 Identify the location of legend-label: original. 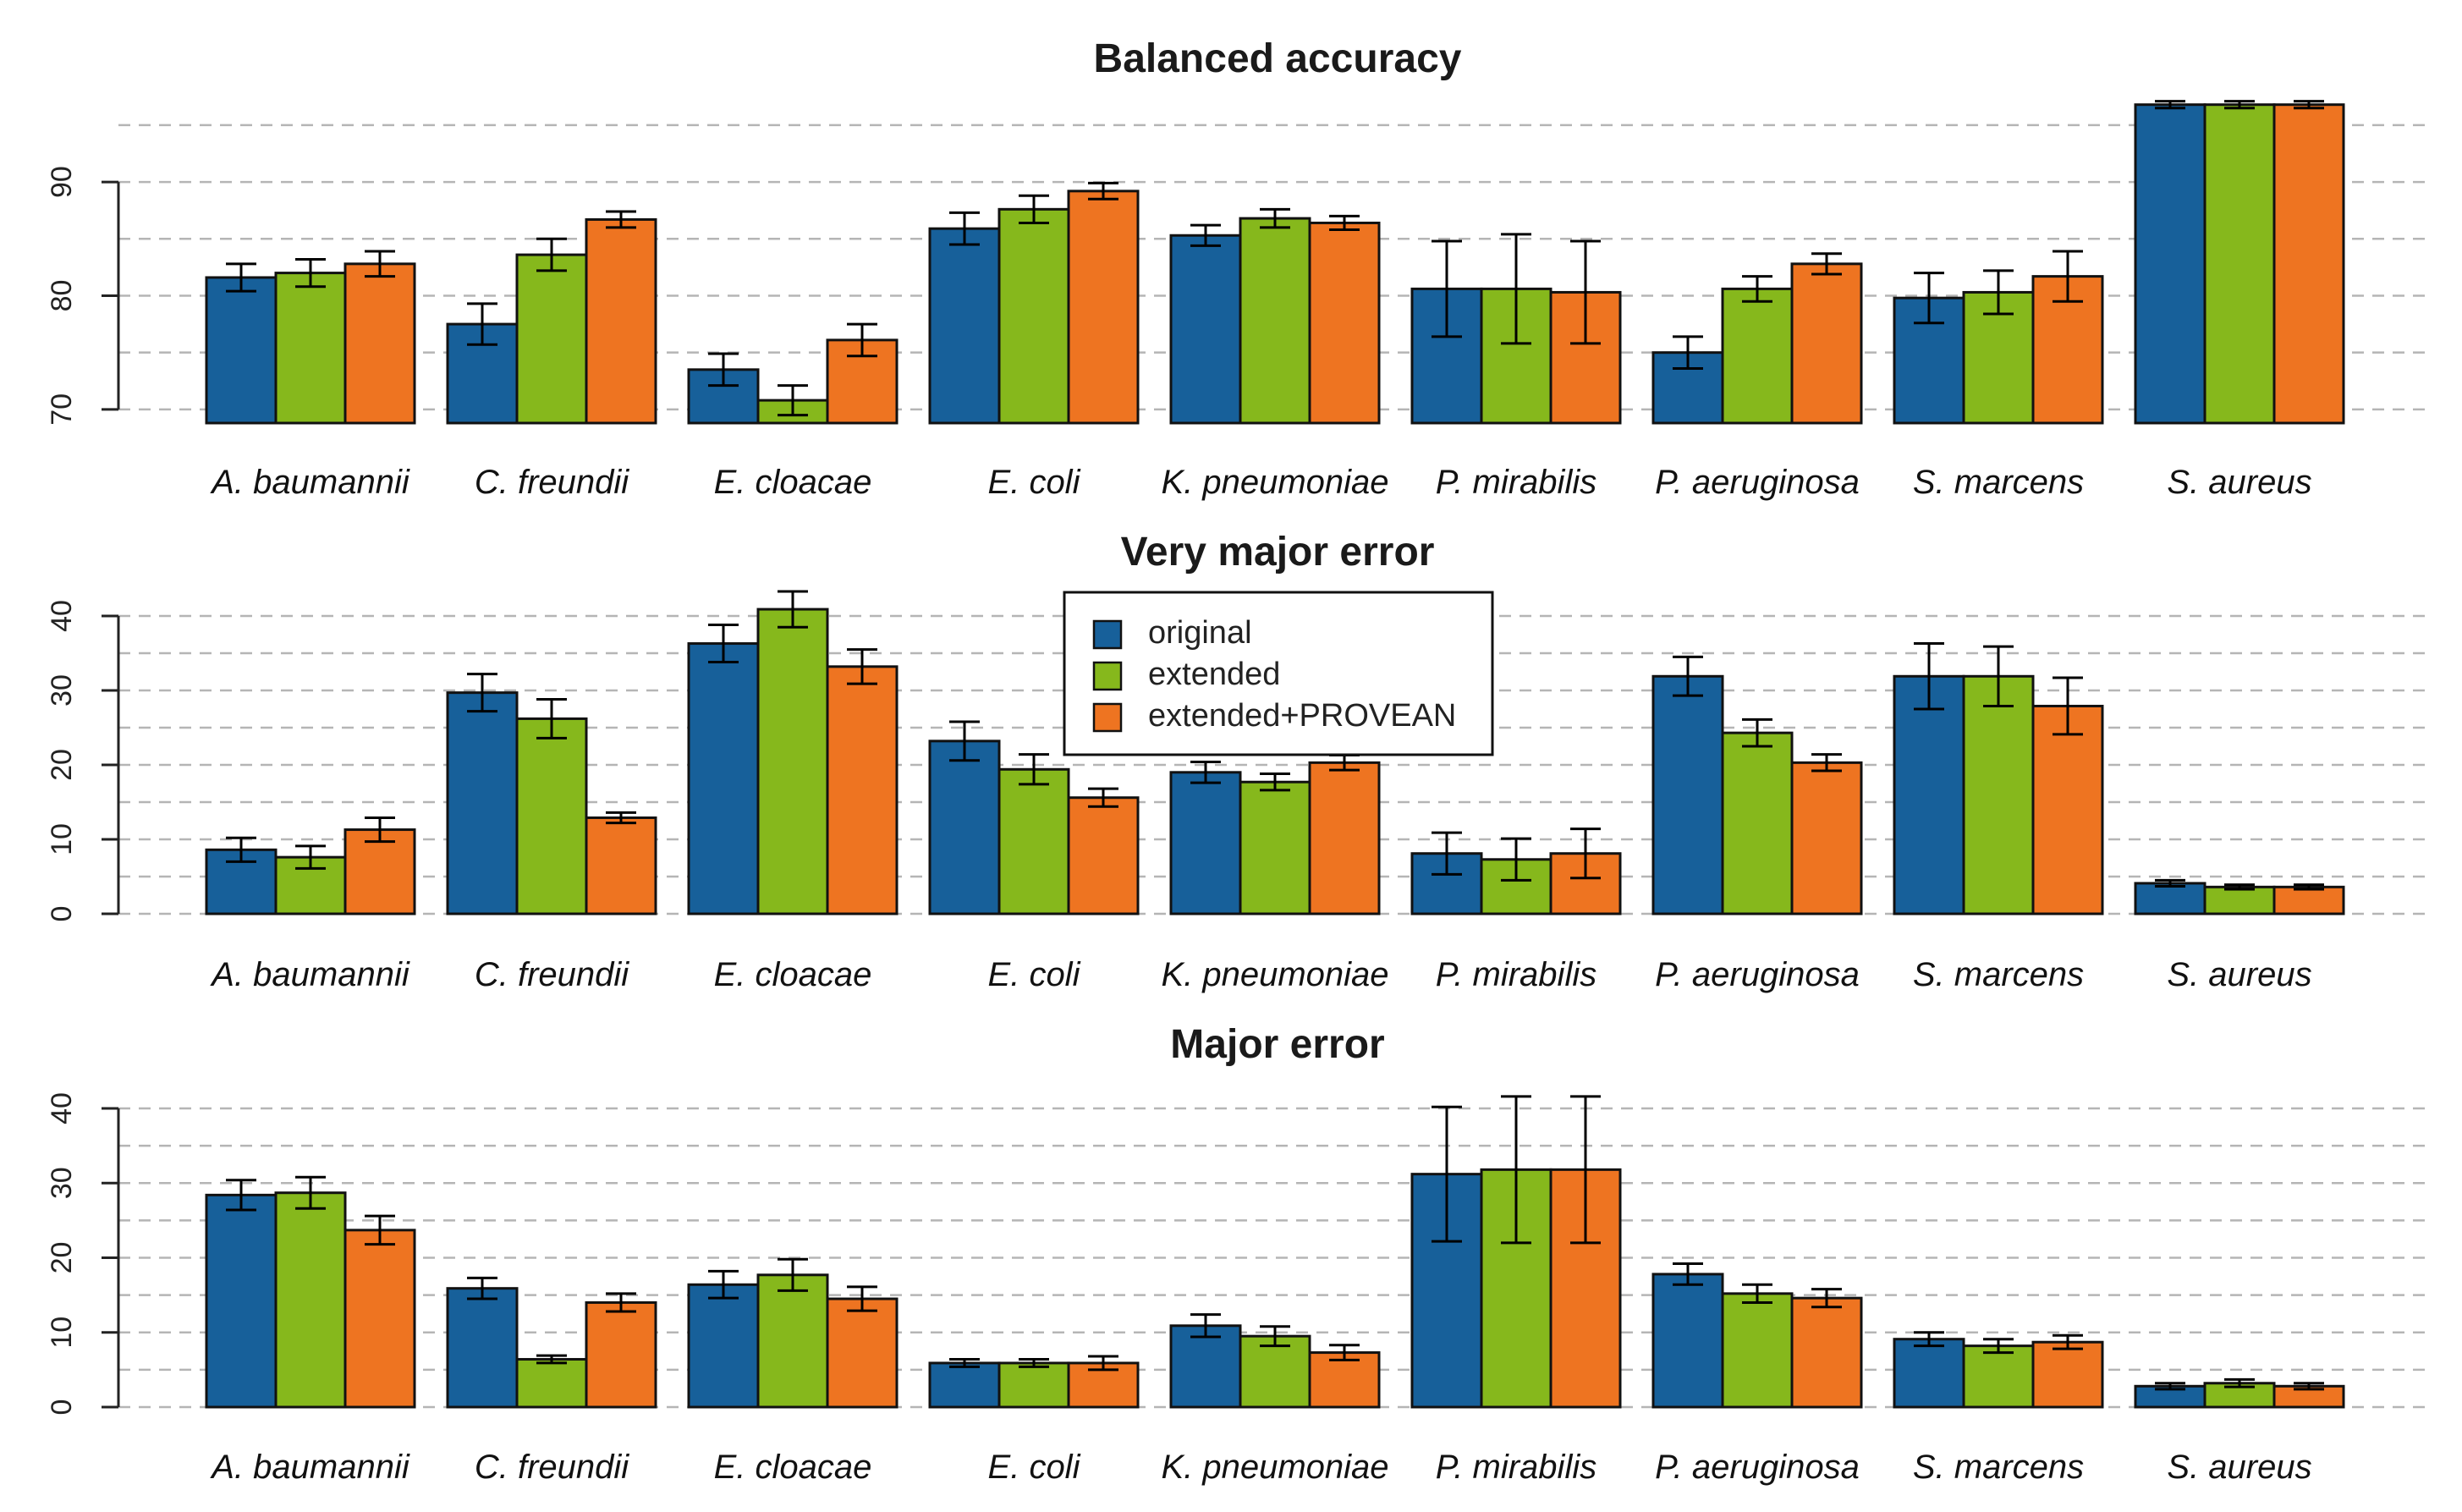
(1200, 633).